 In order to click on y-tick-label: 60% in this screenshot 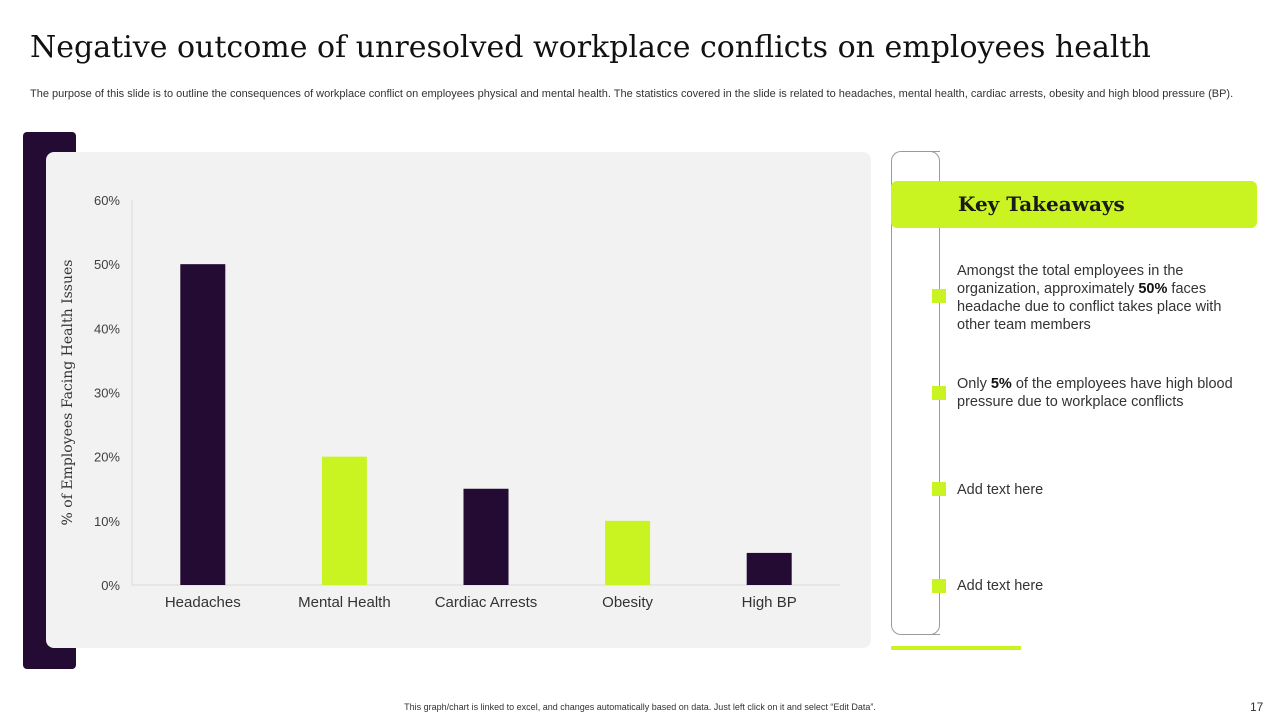, I will do `click(107, 200)`.